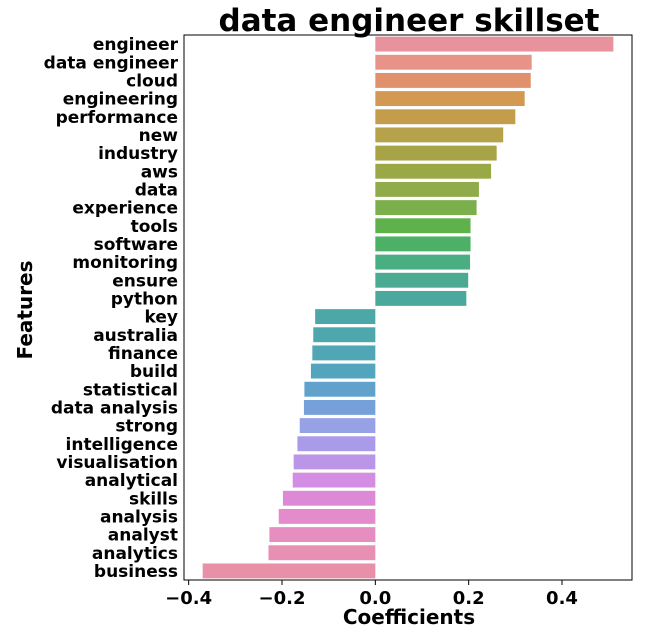 This screenshot has width=666, height=638. I want to click on category-label: python, so click(144, 299).